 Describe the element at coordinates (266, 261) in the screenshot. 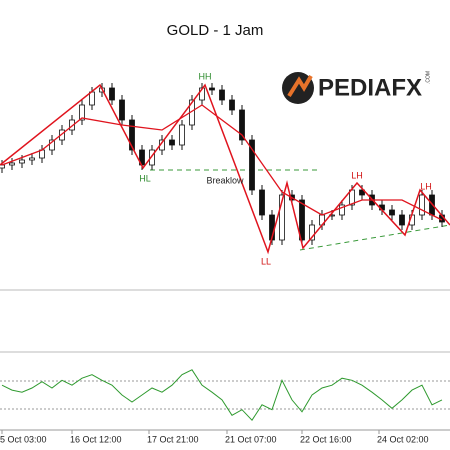

I see `annotation: LL` at that location.